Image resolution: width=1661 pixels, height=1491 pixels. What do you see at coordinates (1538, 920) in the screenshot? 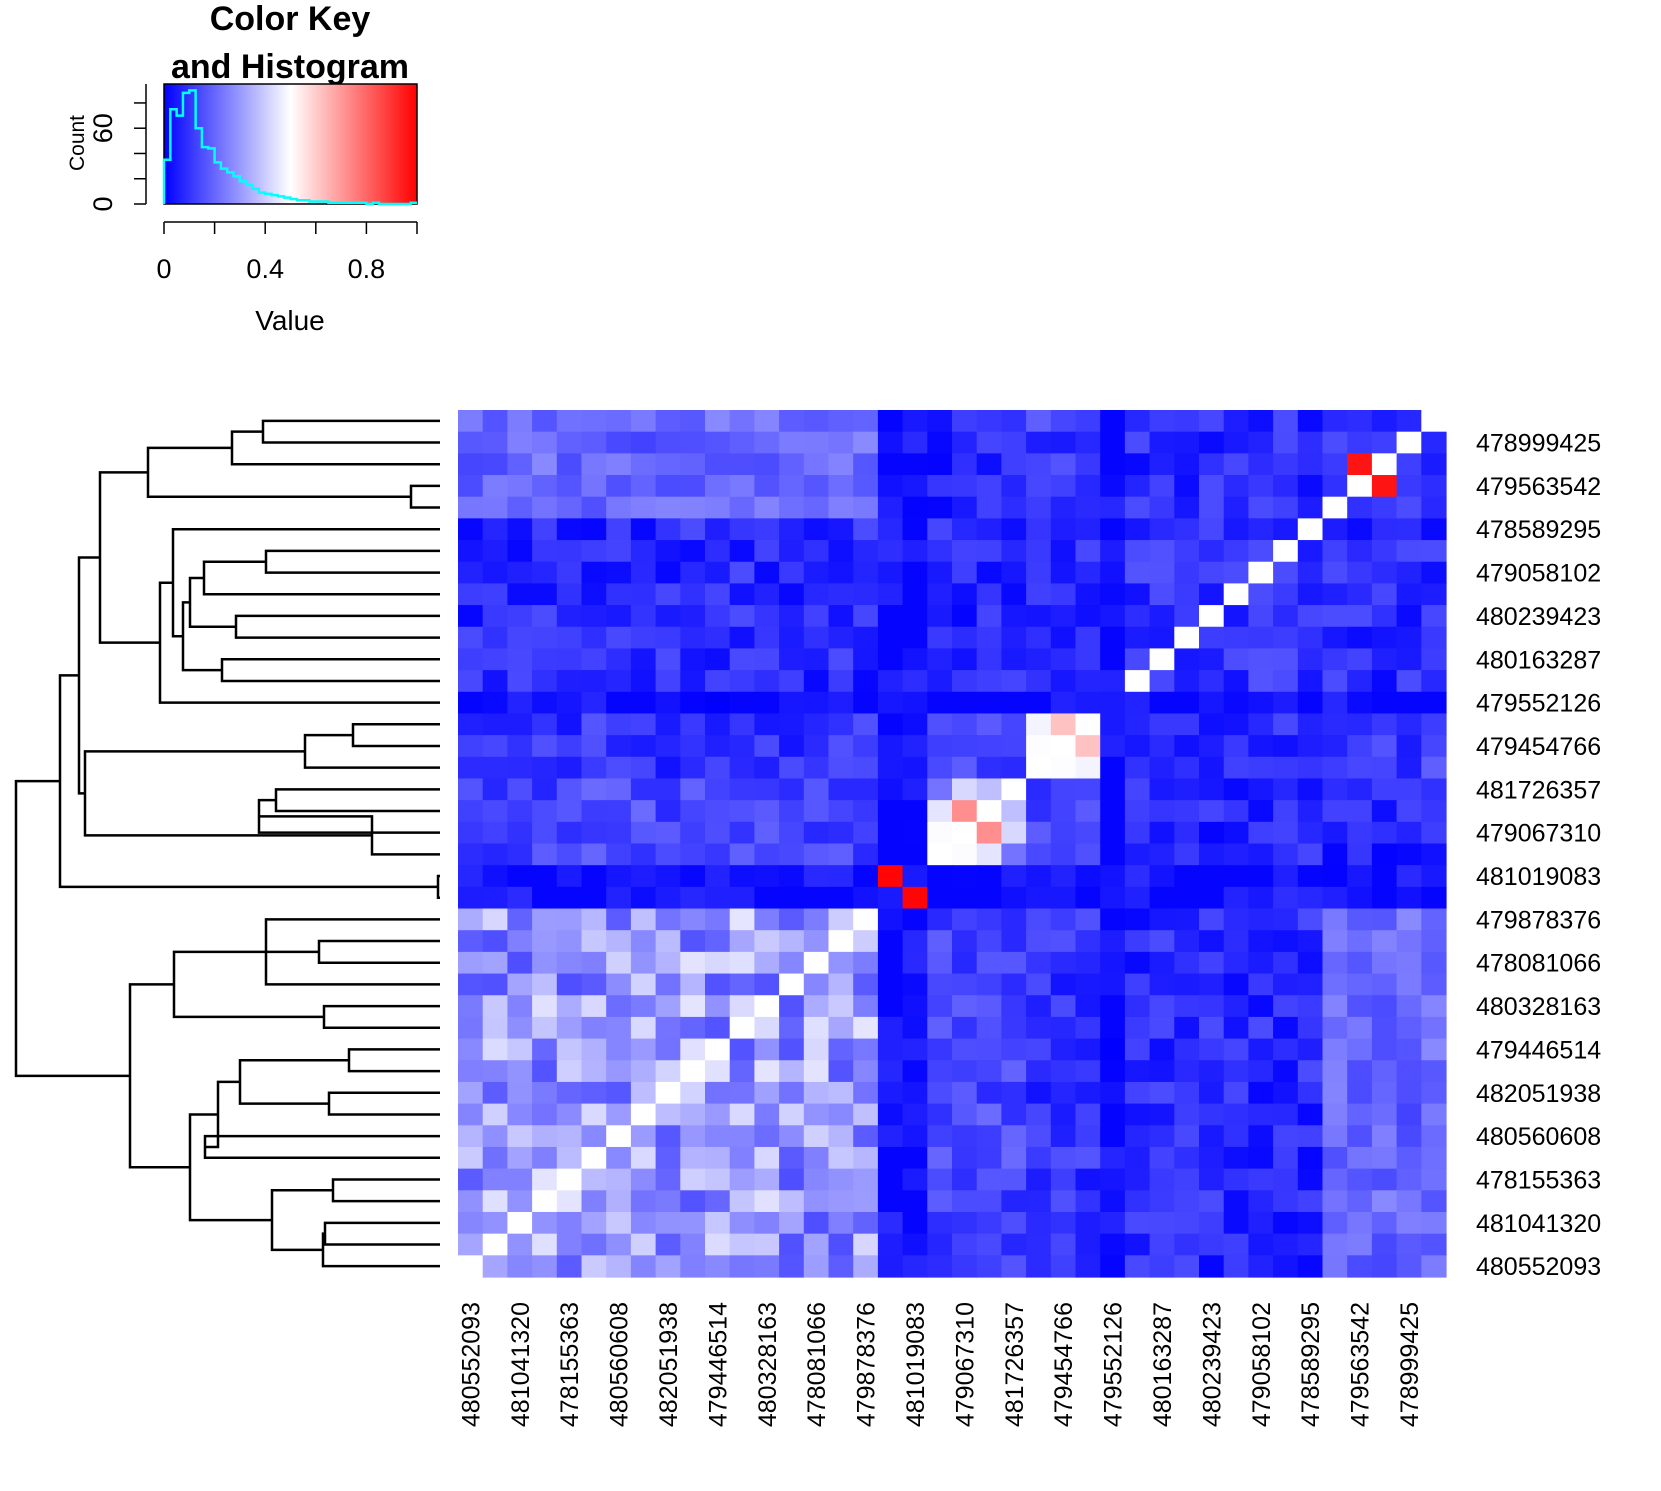
I see `row-label: 479878376` at bounding box center [1538, 920].